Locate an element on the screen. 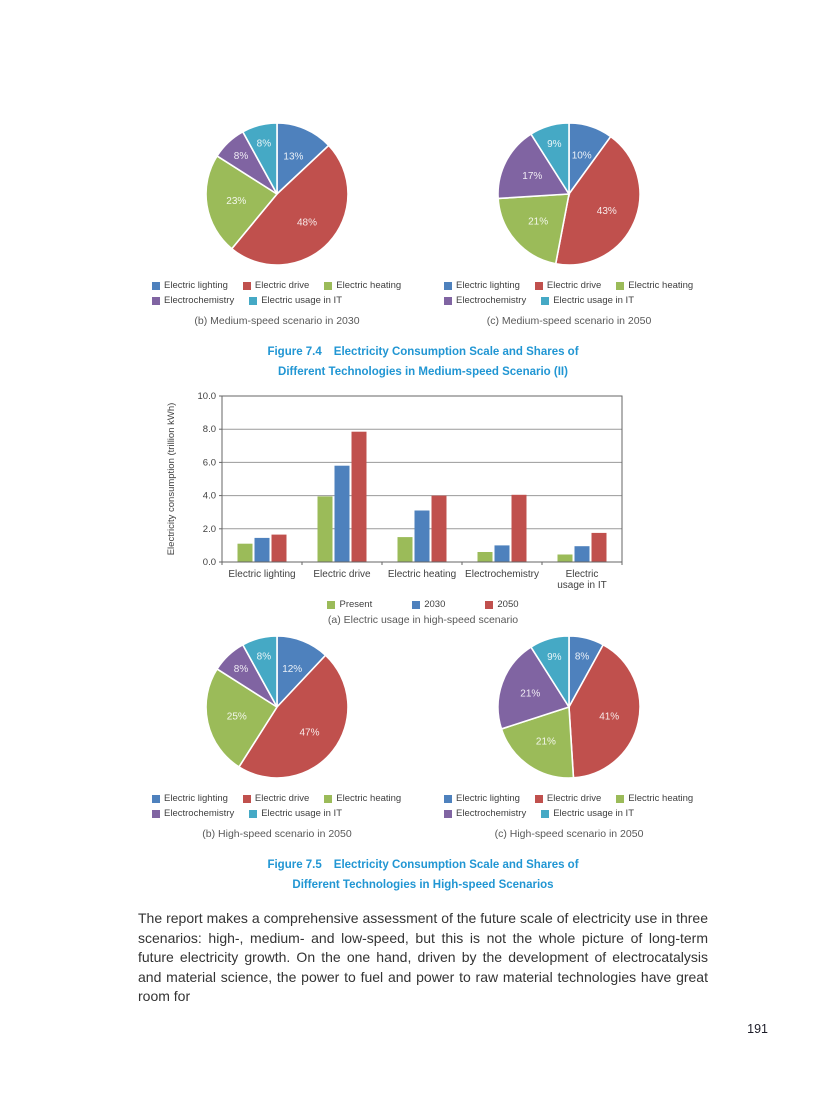  legend-row: Electrochemistry Electric usage in IT is located at coordinates (576, 813).